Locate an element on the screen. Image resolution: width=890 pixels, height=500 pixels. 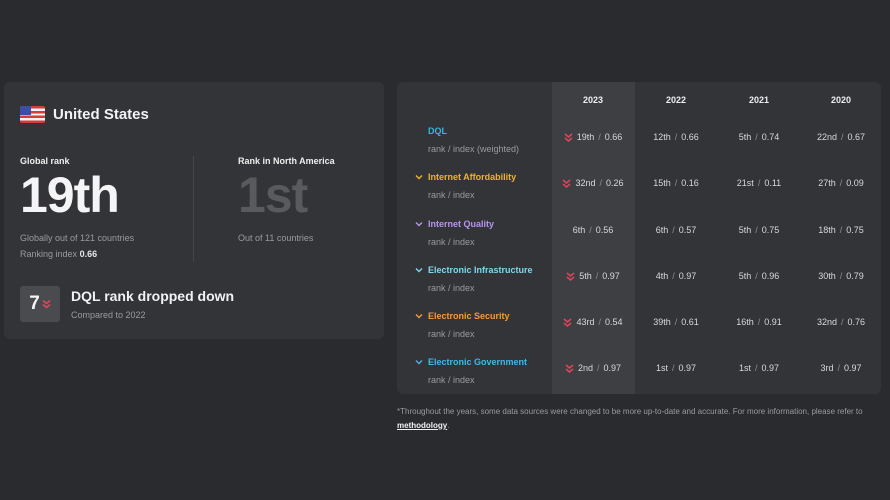
index-value: 0.79 is located at coordinates (855, 276).